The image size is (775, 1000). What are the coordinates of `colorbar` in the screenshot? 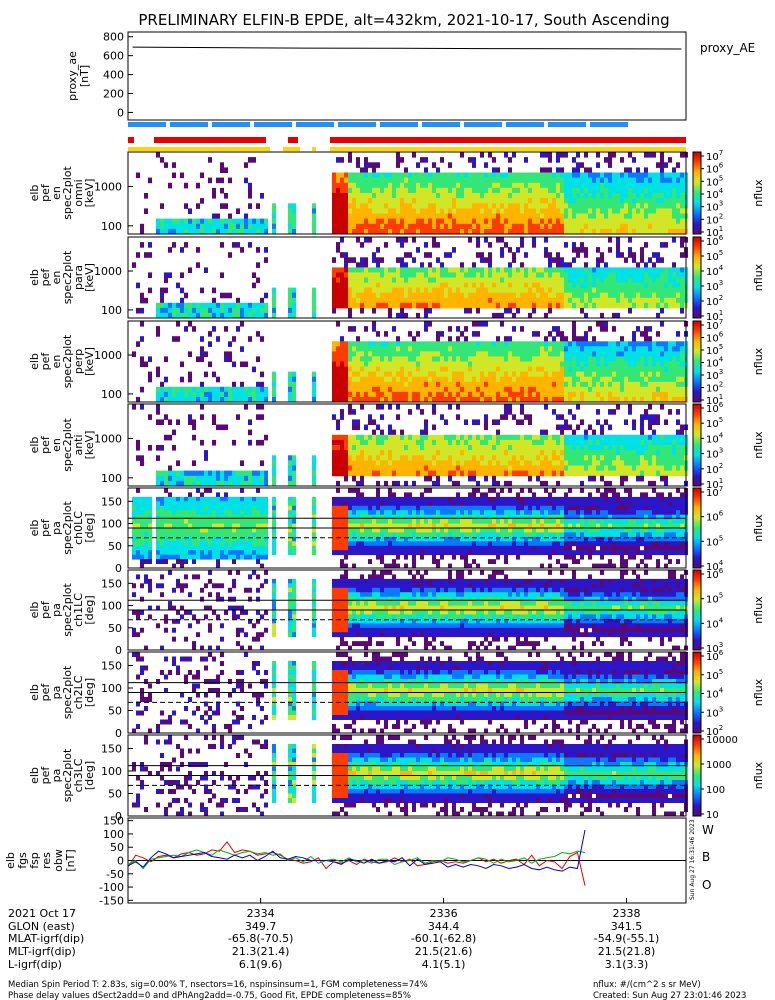 It's located at (697, 445).